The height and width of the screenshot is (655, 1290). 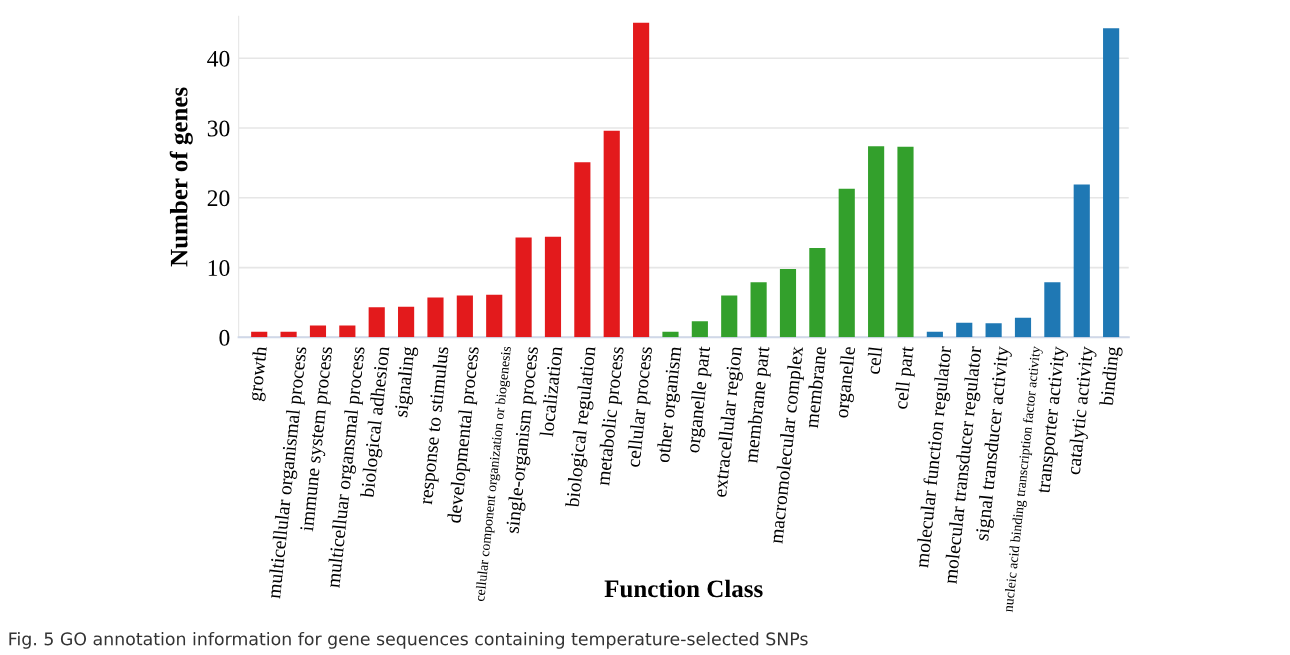 What do you see at coordinates (815, 387) in the screenshot?
I see `x-tick-label: membrane` at bounding box center [815, 387].